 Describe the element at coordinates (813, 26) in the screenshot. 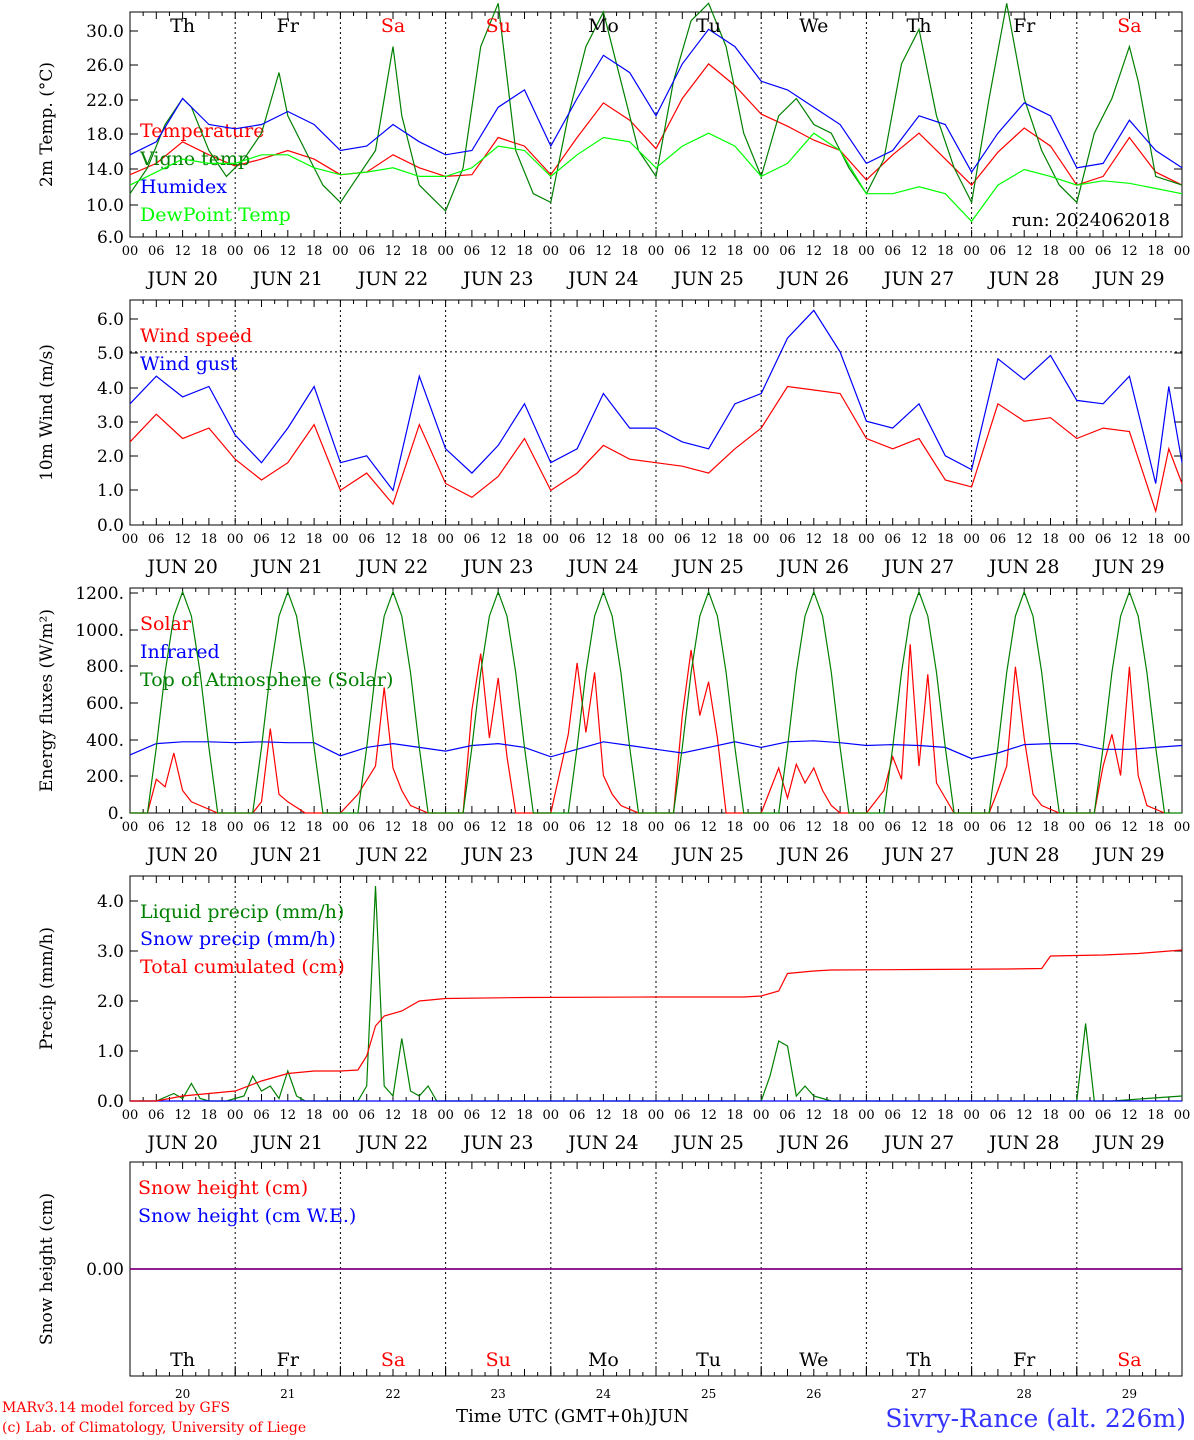

I see `day-name-top: We` at that location.